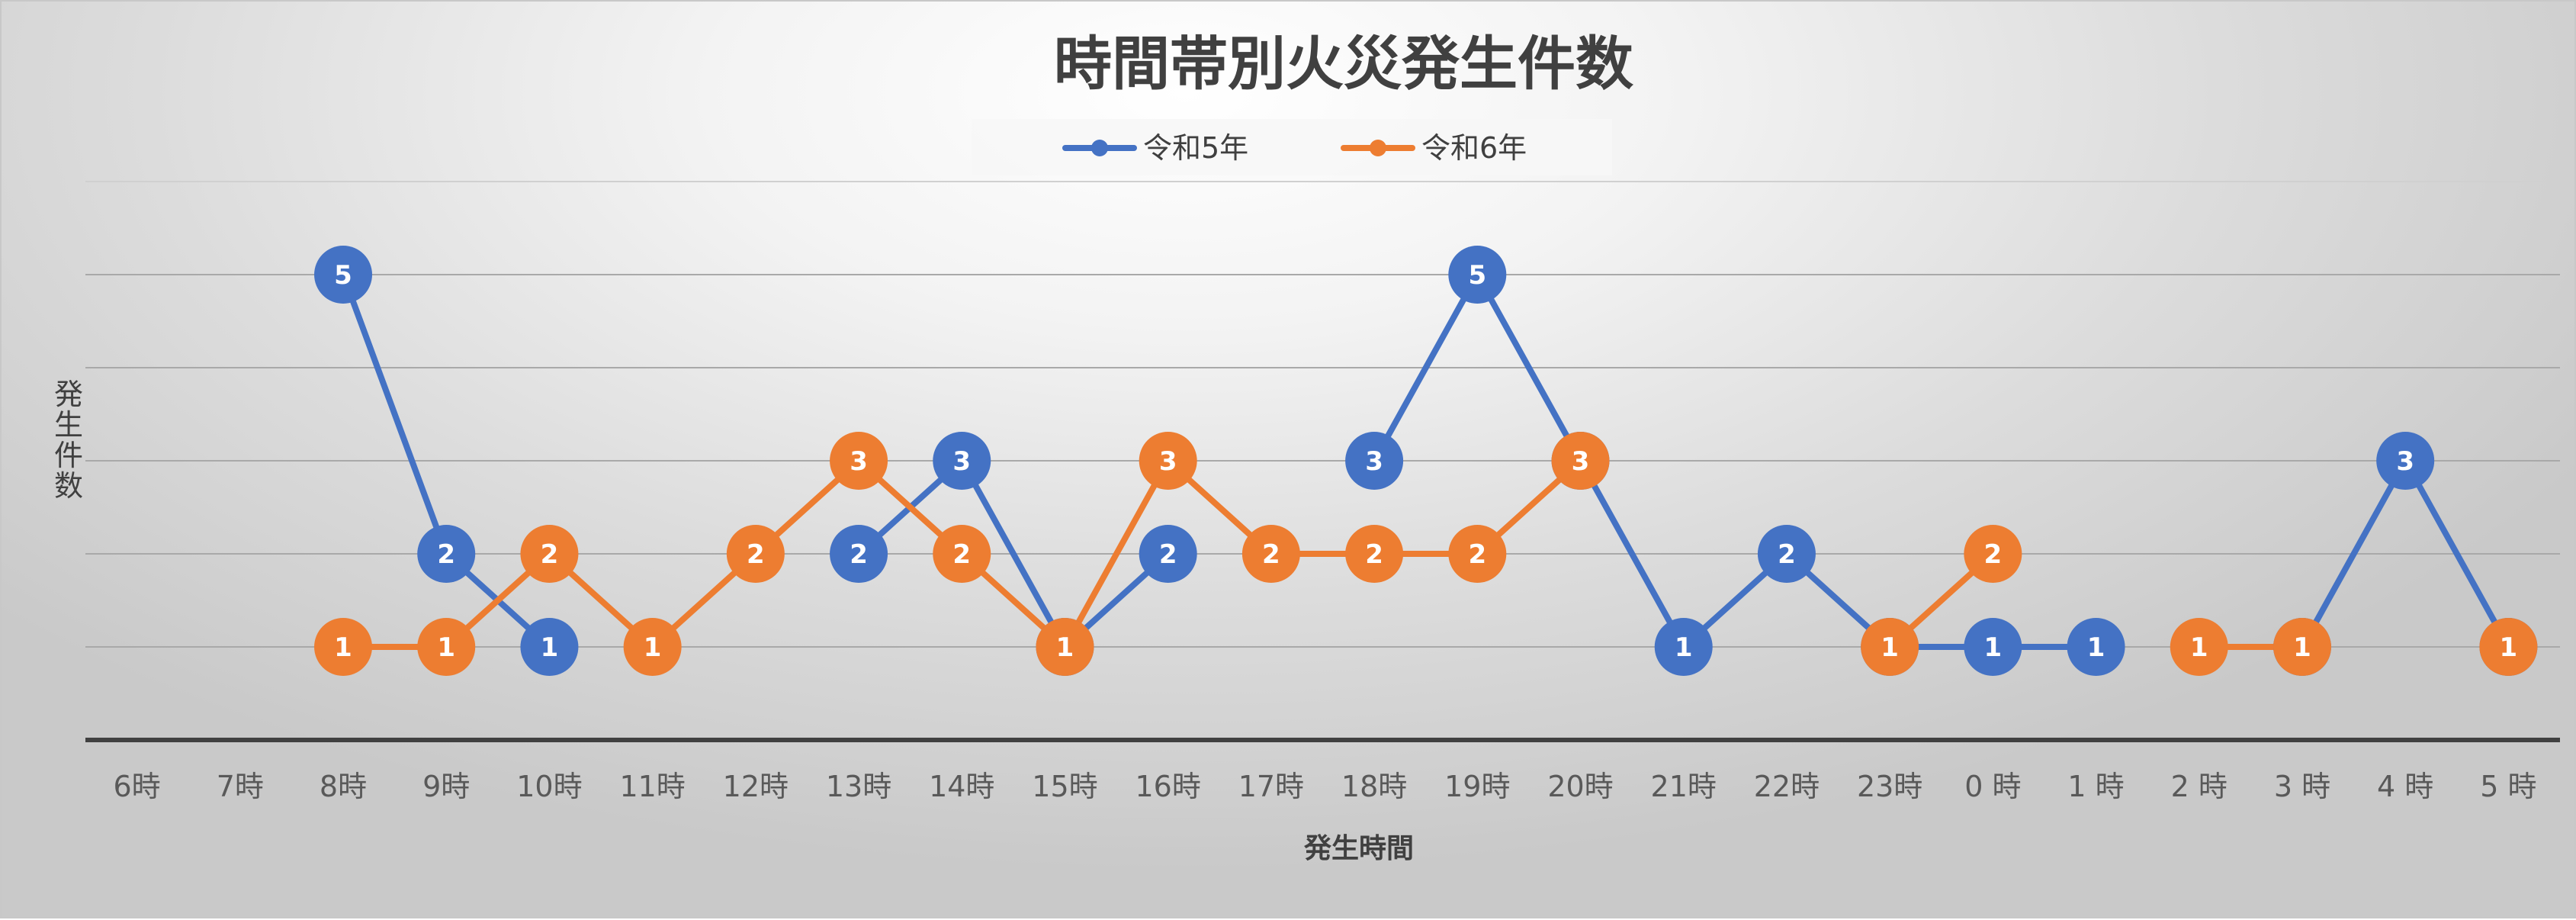  Describe the element at coordinates (2405, 786) in the screenshot. I see `x-tick-label: 4 時` at that location.